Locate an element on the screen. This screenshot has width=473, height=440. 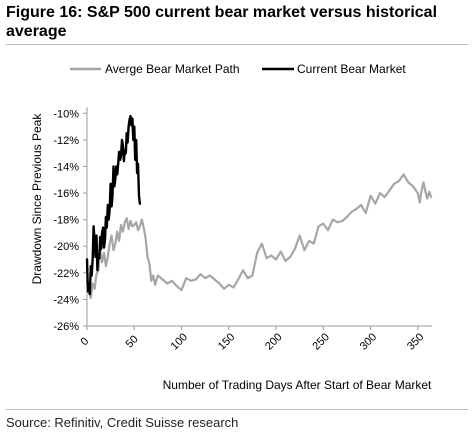
legend-label: Current Bear Market is located at coordinates (351, 69).